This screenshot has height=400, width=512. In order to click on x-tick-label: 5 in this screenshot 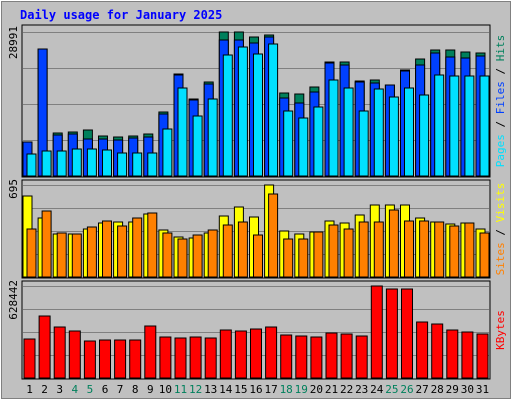, I will do `click(90, 389)`.